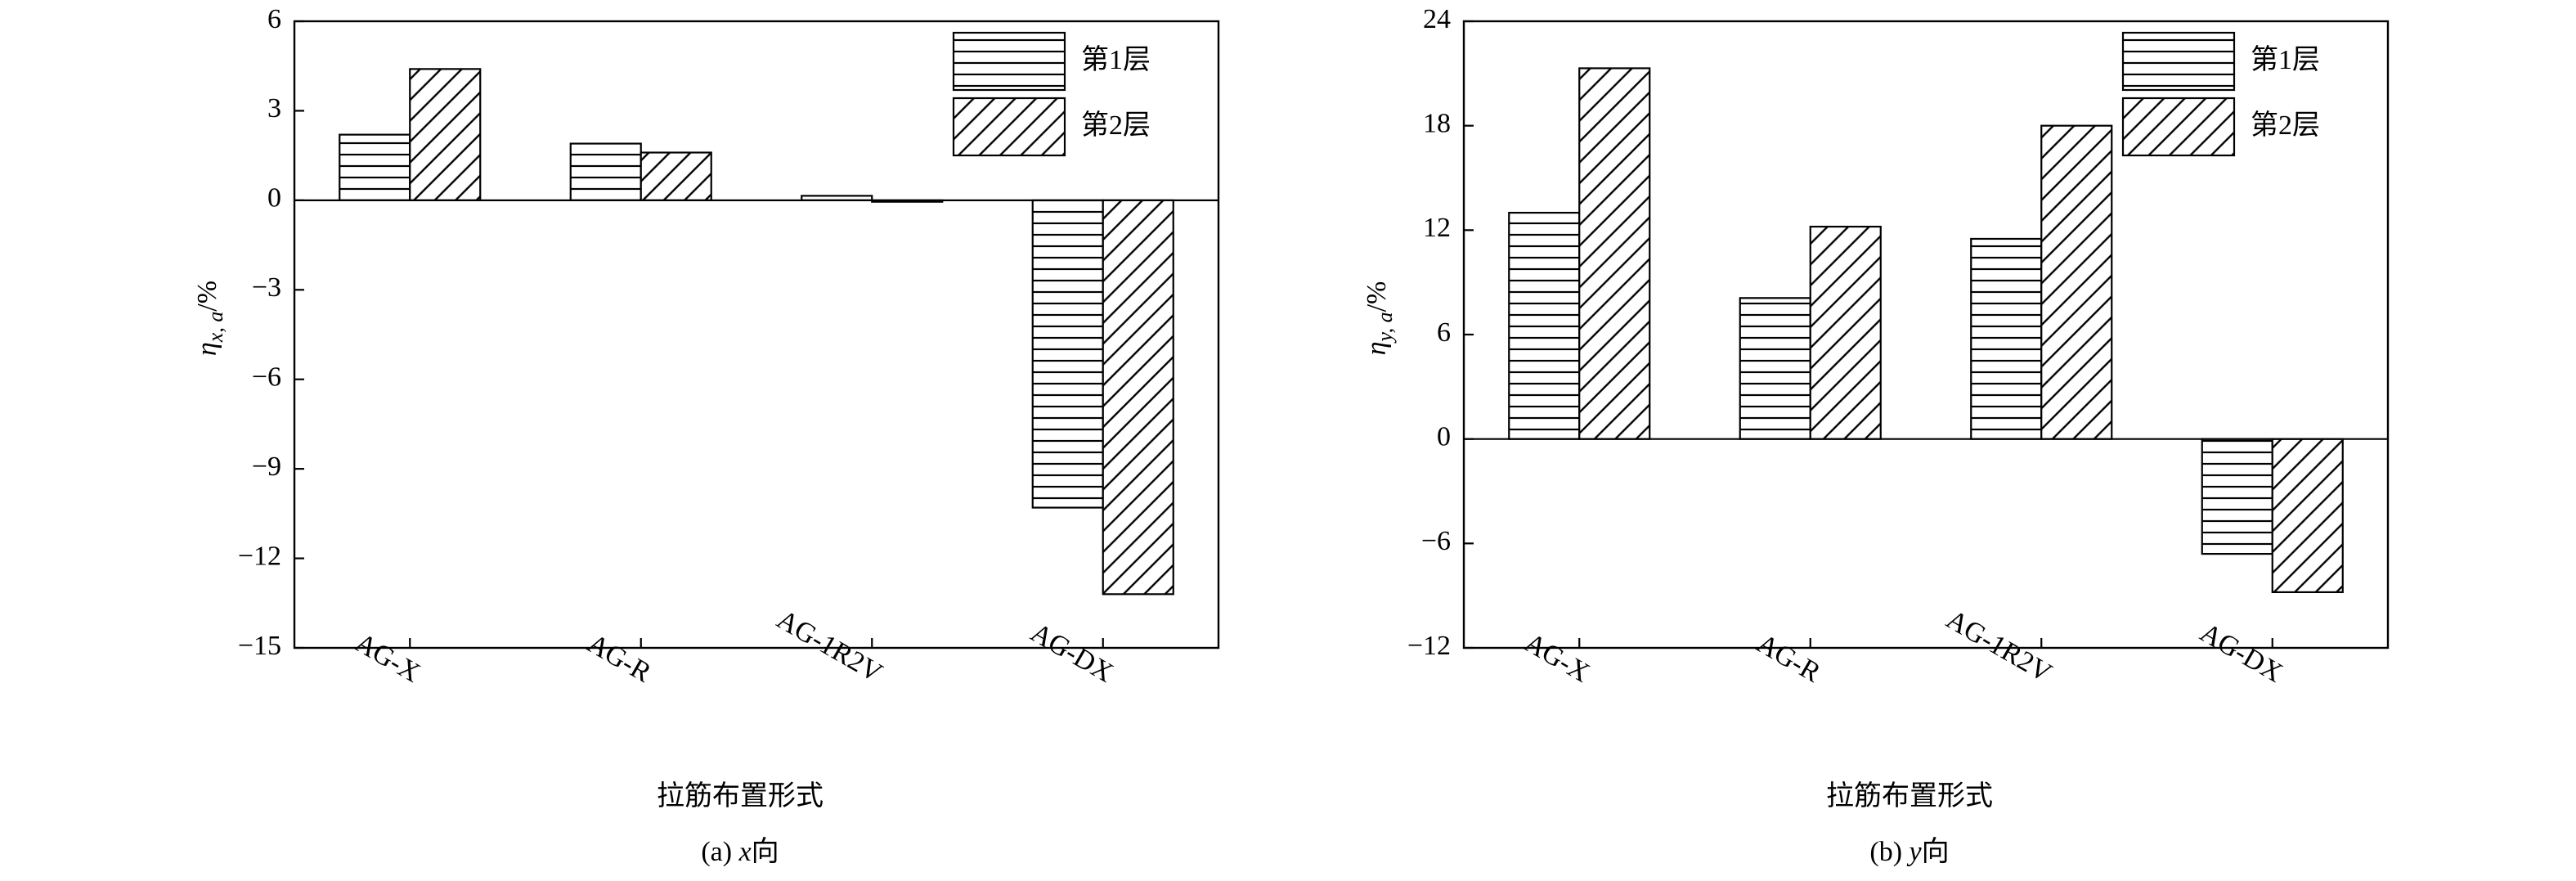 The image size is (2576, 881). I want to click on y-axis-label: ηy, a/%, so click(1379, 319).